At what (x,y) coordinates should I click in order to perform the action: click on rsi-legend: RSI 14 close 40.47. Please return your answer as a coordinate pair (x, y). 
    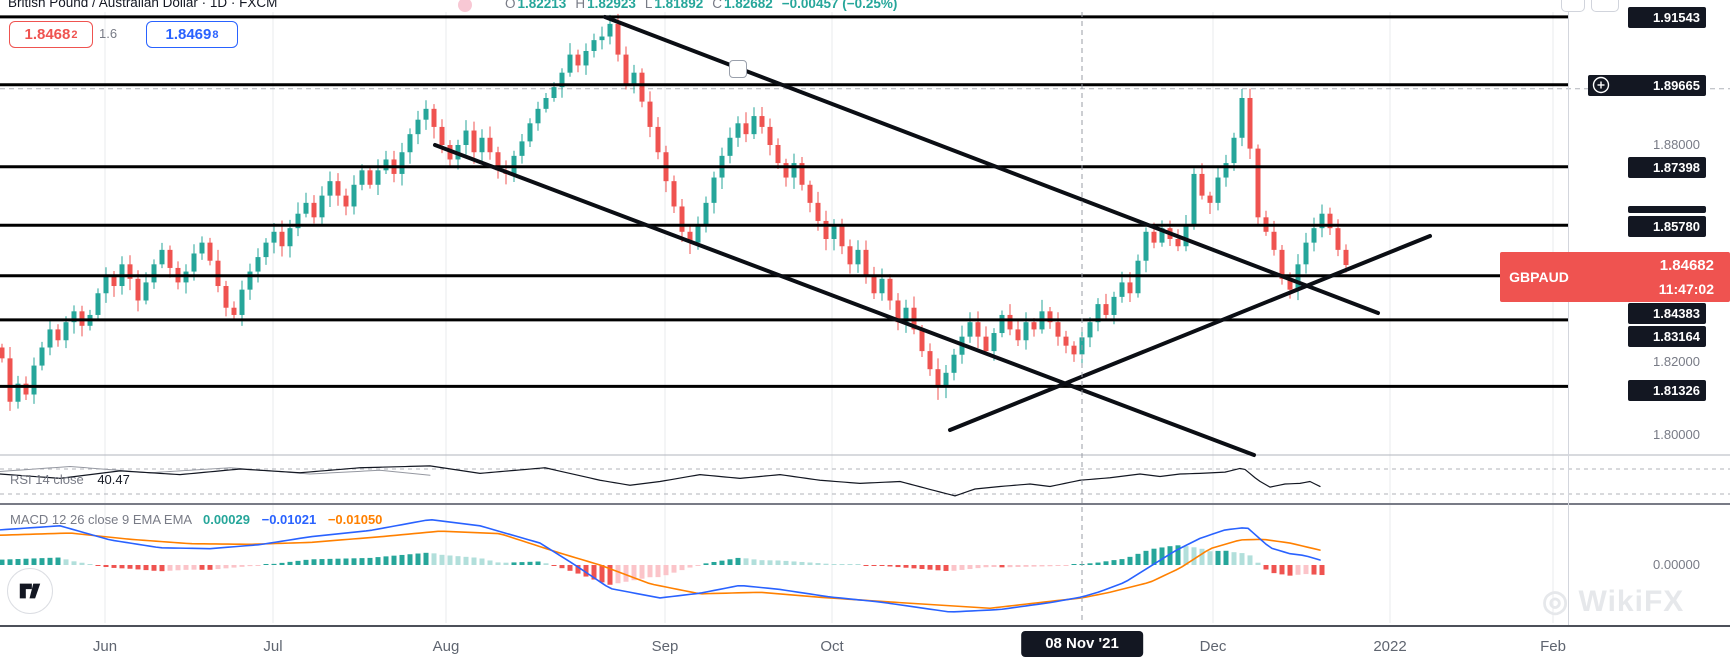
    Looking at the image, I should click on (70, 479).